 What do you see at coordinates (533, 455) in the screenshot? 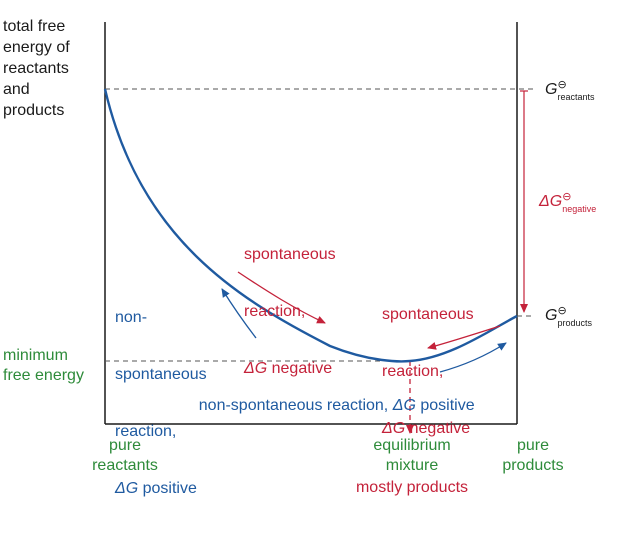
I see `pure-products-label: pure products` at bounding box center [533, 455].